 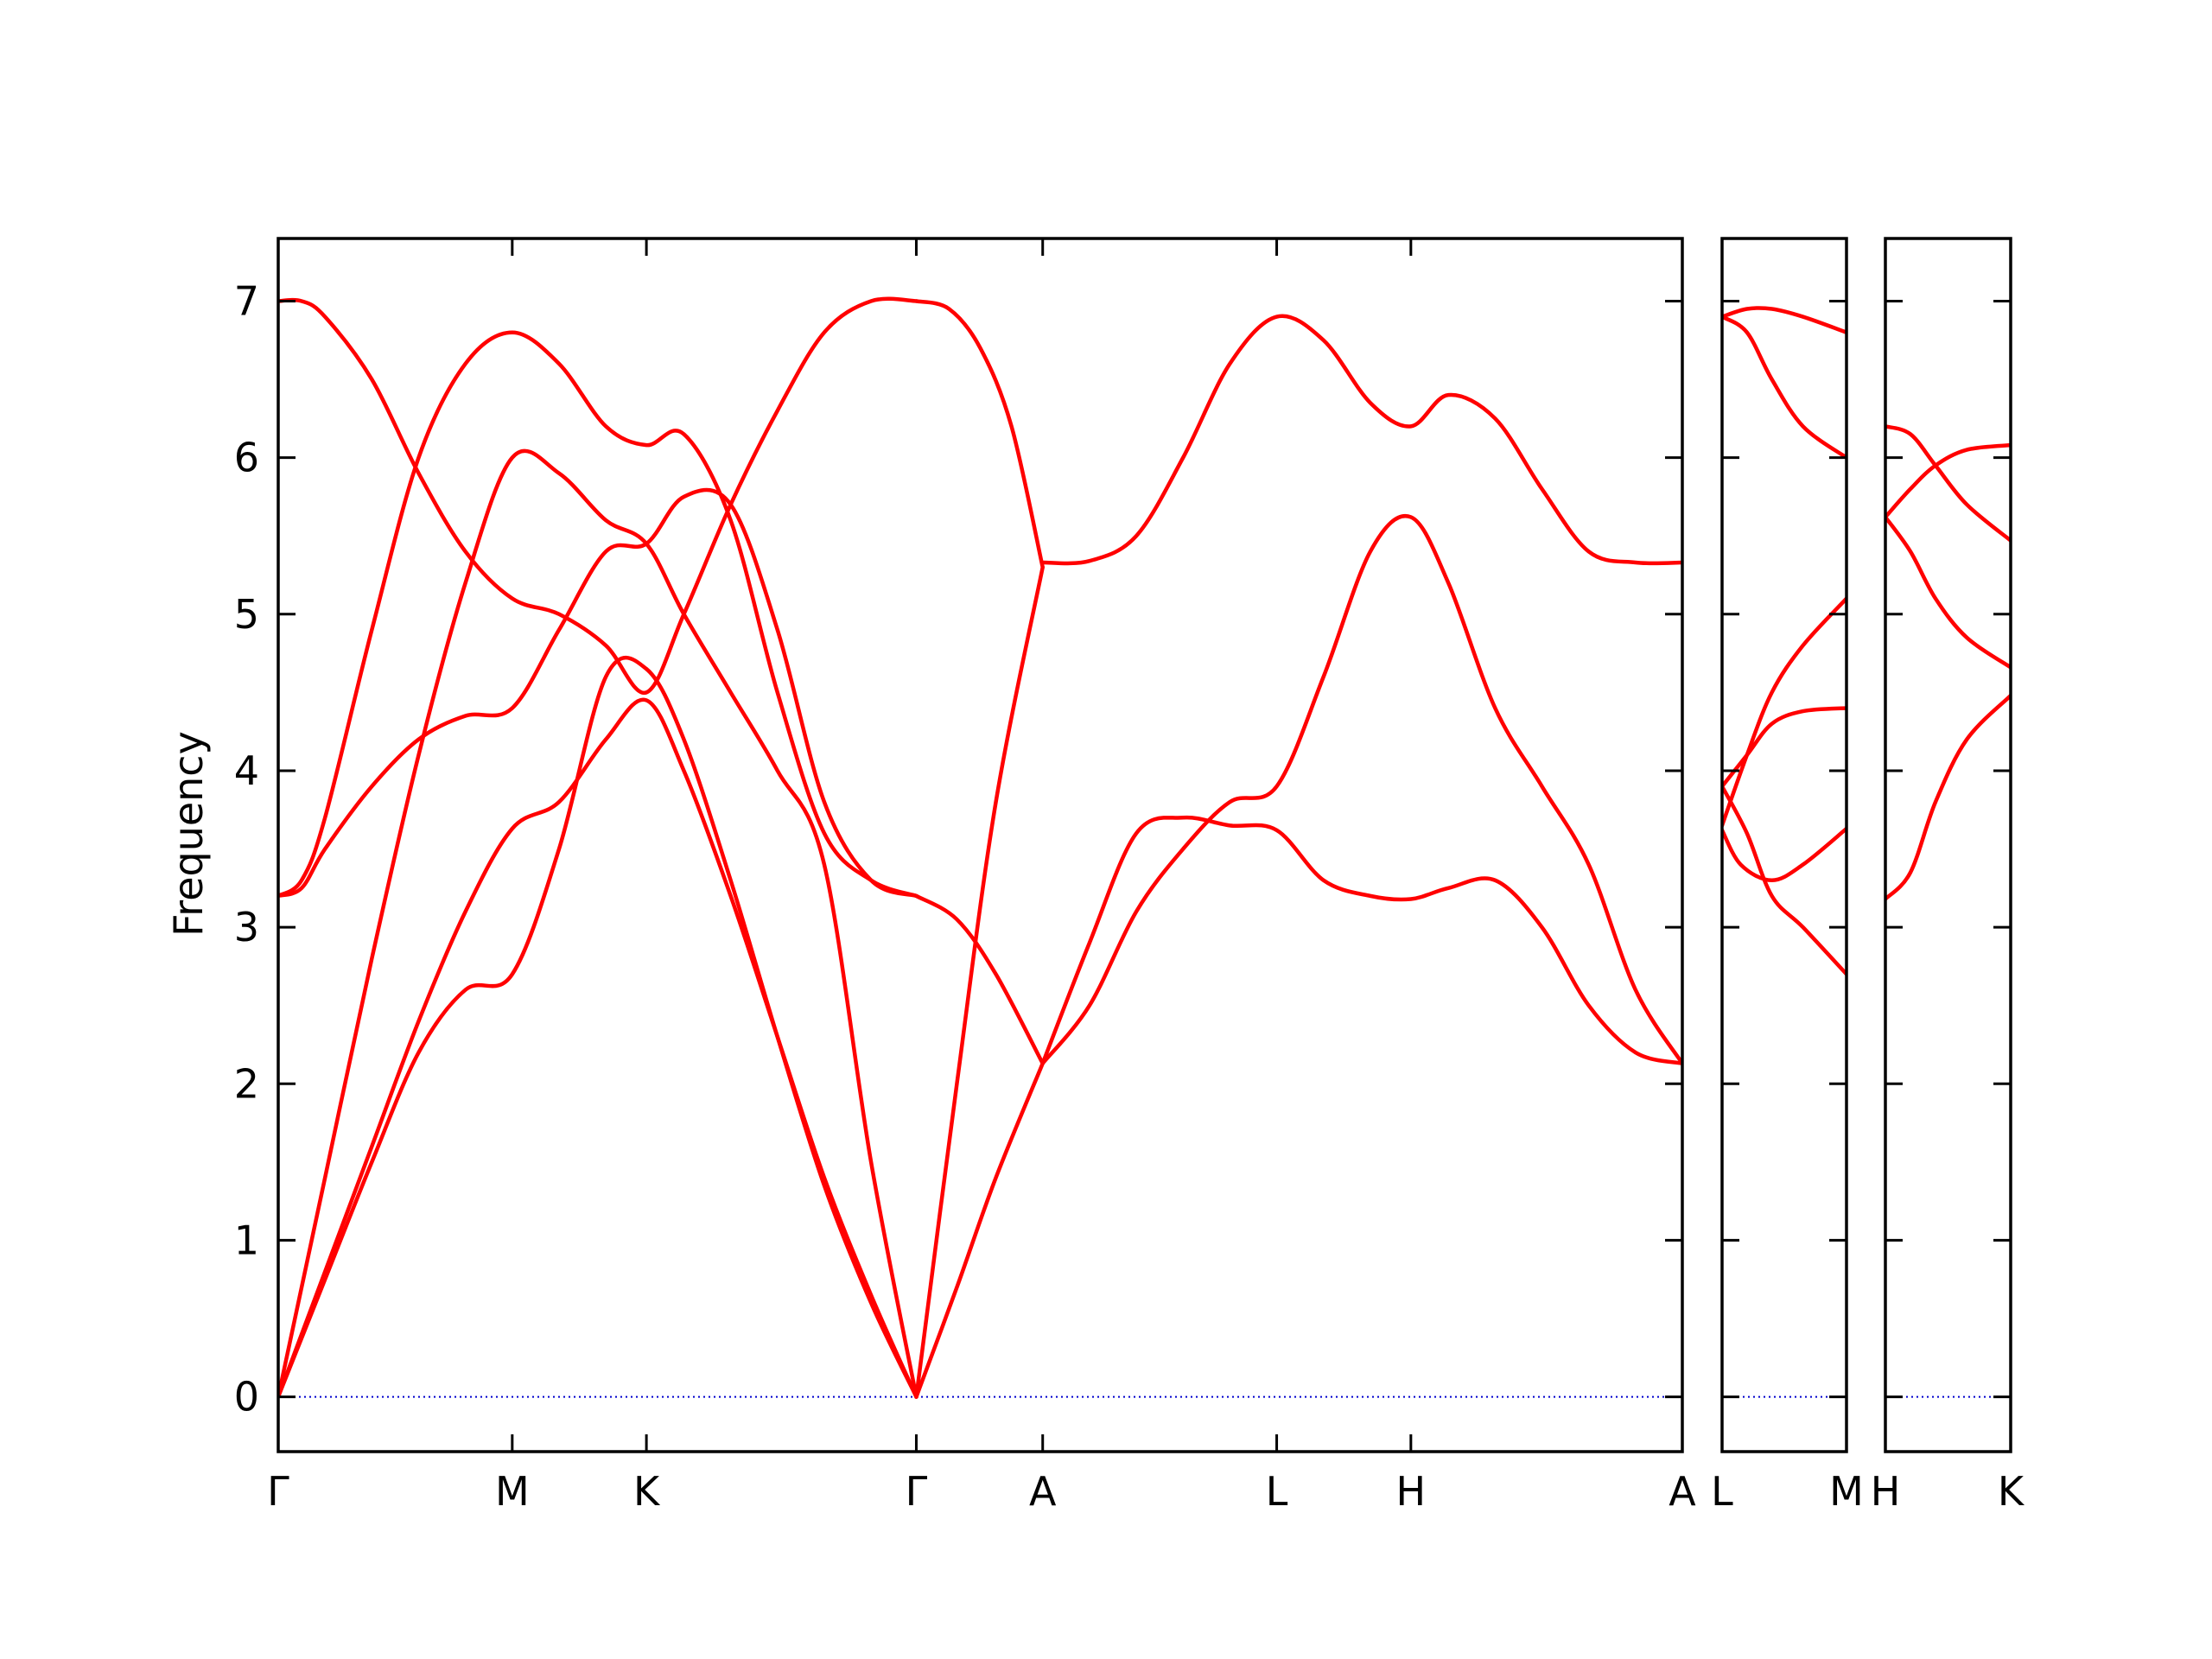 I want to click on y-axis-label: Frequency, so click(x=188, y=834).